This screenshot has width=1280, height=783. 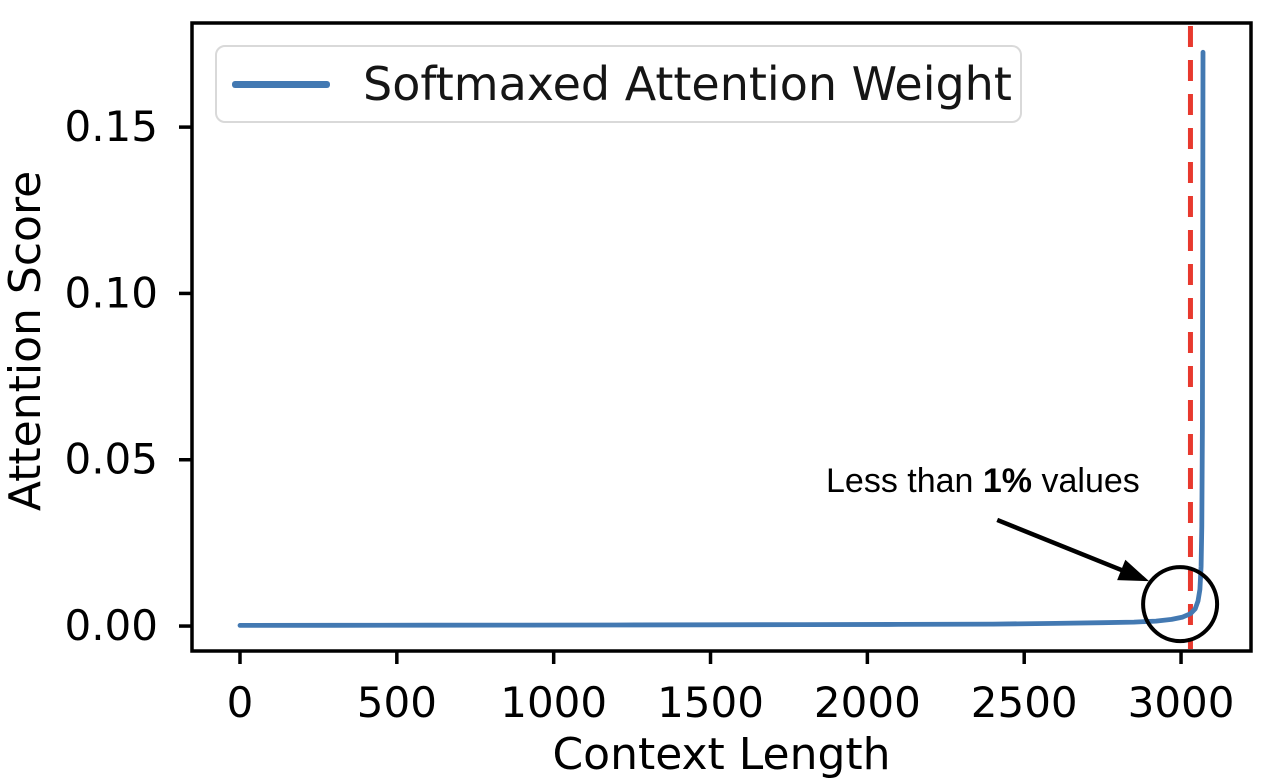 I want to click on x-axis-label: Context Length, so click(x=721, y=754).